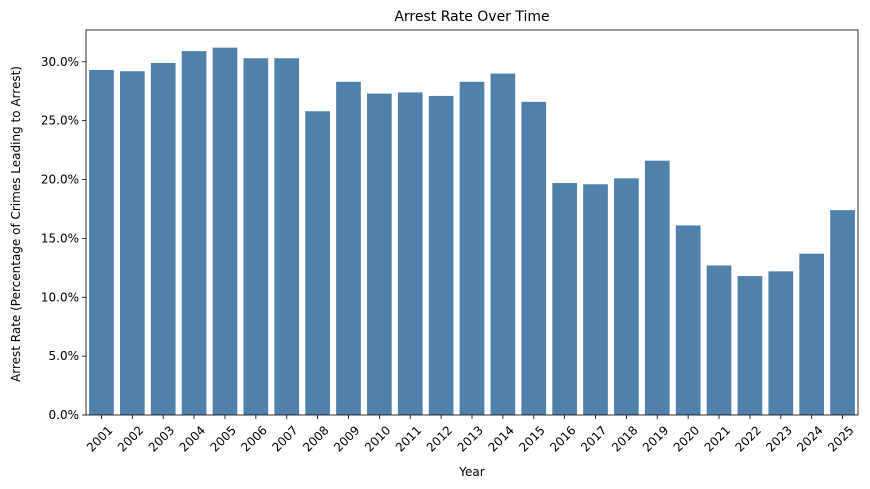 Image resolution: width=870 pixels, height=489 pixels. Describe the element at coordinates (564, 299) in the screenshot. I see `bar-2016` at that location.